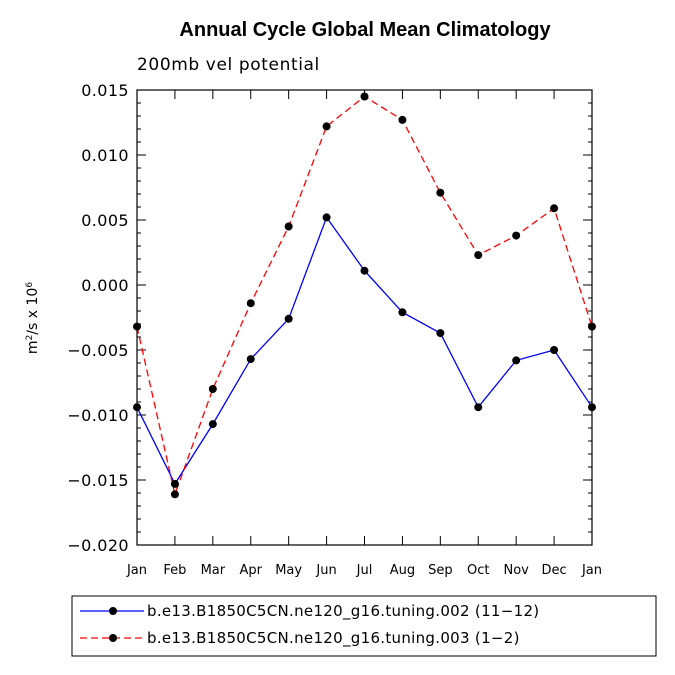 The width and height of the screenshot is (675, 675). I want to click on y-tick-label: 0.005, so click(105, 220).